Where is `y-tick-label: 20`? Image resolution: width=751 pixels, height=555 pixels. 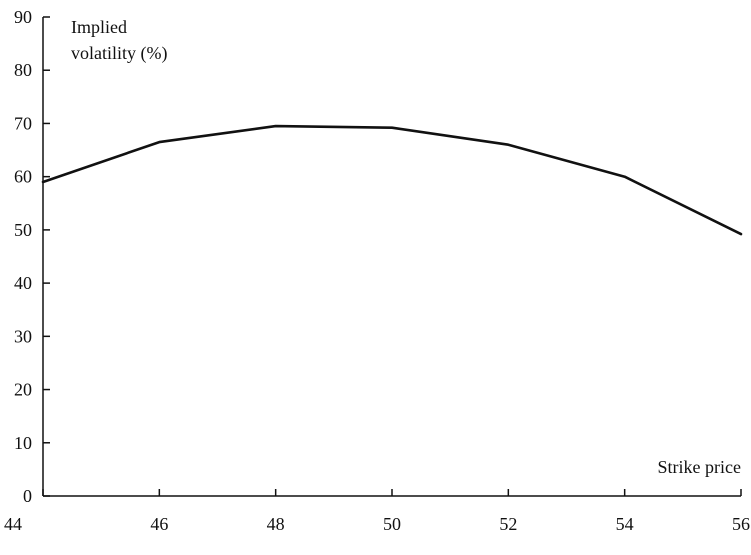 y-tick-label: 20 is located at coordinates (23, 390).